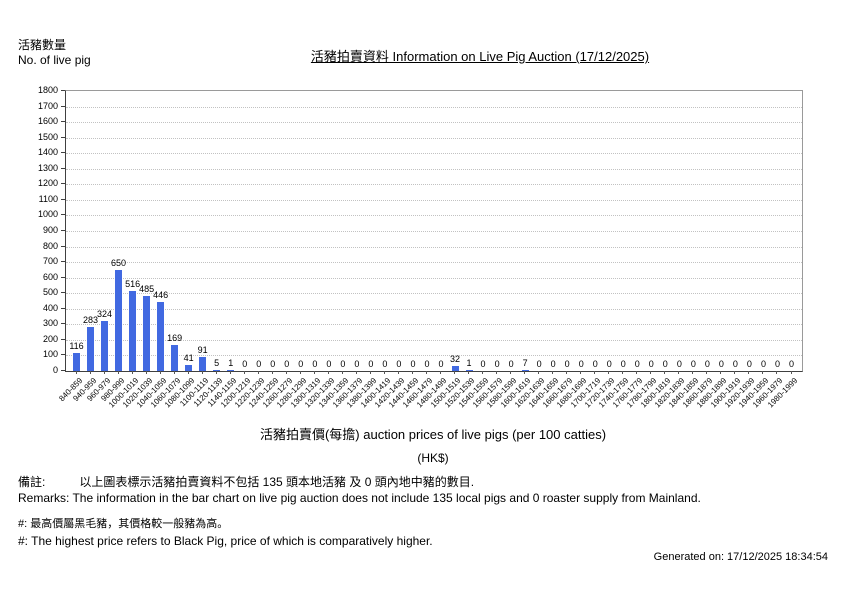  I want to click on bar-value-label: 283, so click(91, 320).